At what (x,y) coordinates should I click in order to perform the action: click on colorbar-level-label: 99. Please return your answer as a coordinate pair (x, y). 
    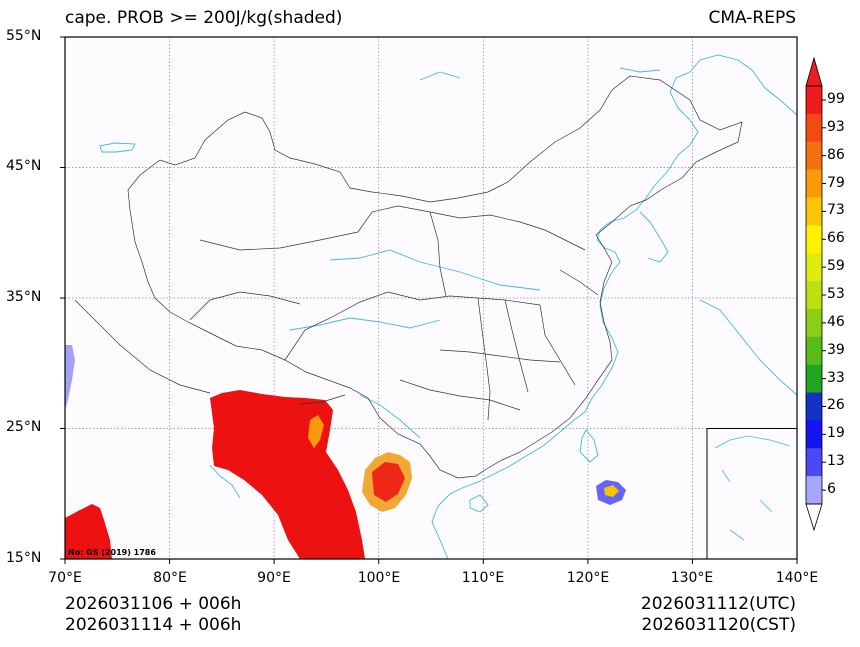
    Looking at the image, I should click on (836, 98).